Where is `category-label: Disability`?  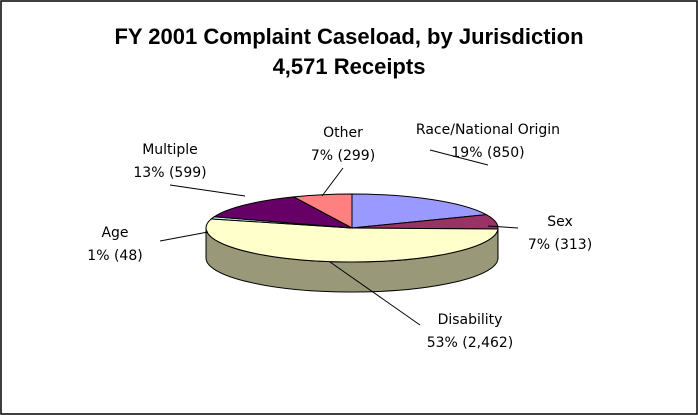 category-label: Disability is located at coordinates (470, 320).